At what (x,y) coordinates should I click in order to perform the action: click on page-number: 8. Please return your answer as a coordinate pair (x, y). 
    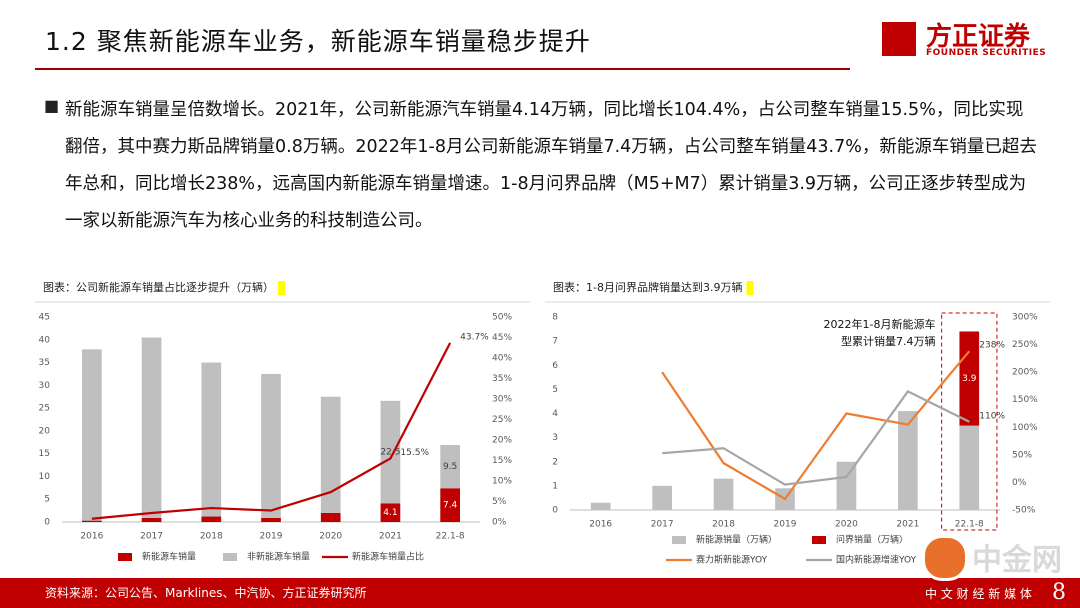
    Looking at the image, I should click on (1059, 592).